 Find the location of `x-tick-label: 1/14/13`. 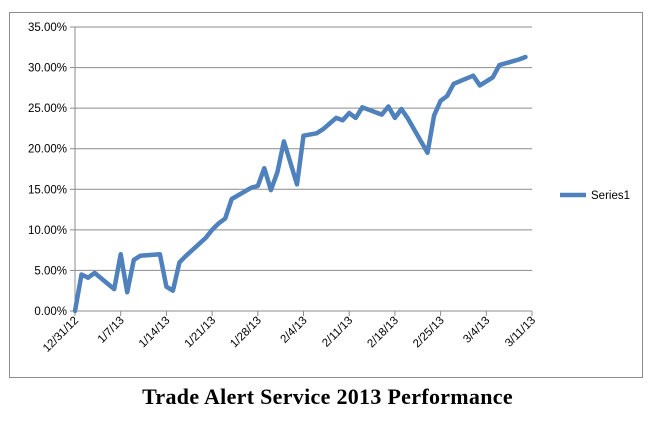

x-tick-label: 1/14/13 is located at coordinates (155, 333).